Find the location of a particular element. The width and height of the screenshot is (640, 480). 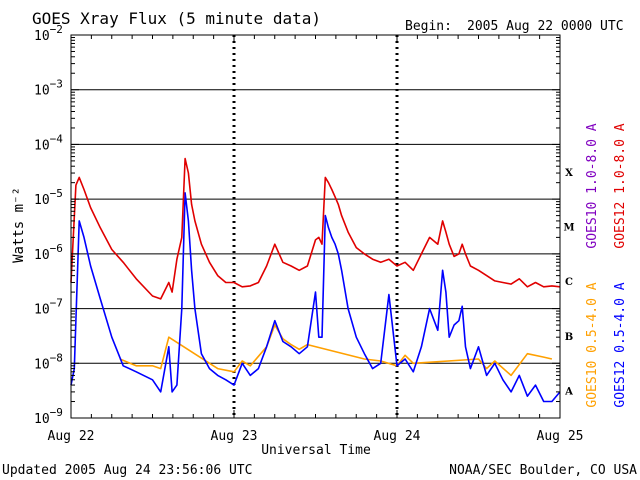

y-tick-label: 10⁻⁶ is located at coordinates (48, 252).